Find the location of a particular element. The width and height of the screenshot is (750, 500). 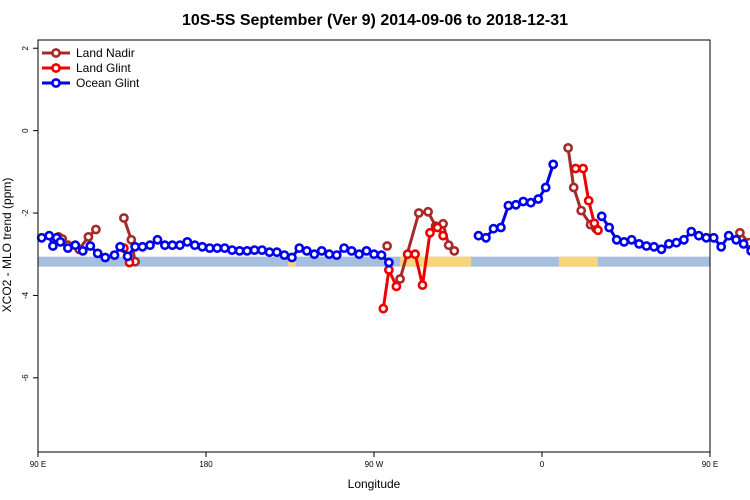

x-axis-label: Longitude is located at coordinates (374, 484).